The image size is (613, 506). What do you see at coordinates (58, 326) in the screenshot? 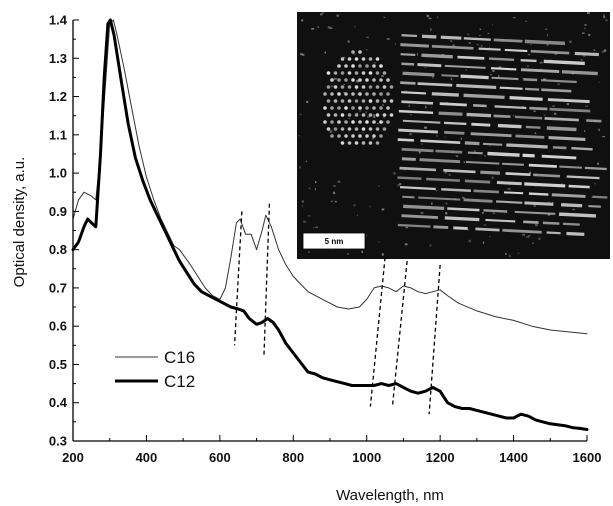
I see `y-tick-label: 0.6` at bounding box center [58, 326].